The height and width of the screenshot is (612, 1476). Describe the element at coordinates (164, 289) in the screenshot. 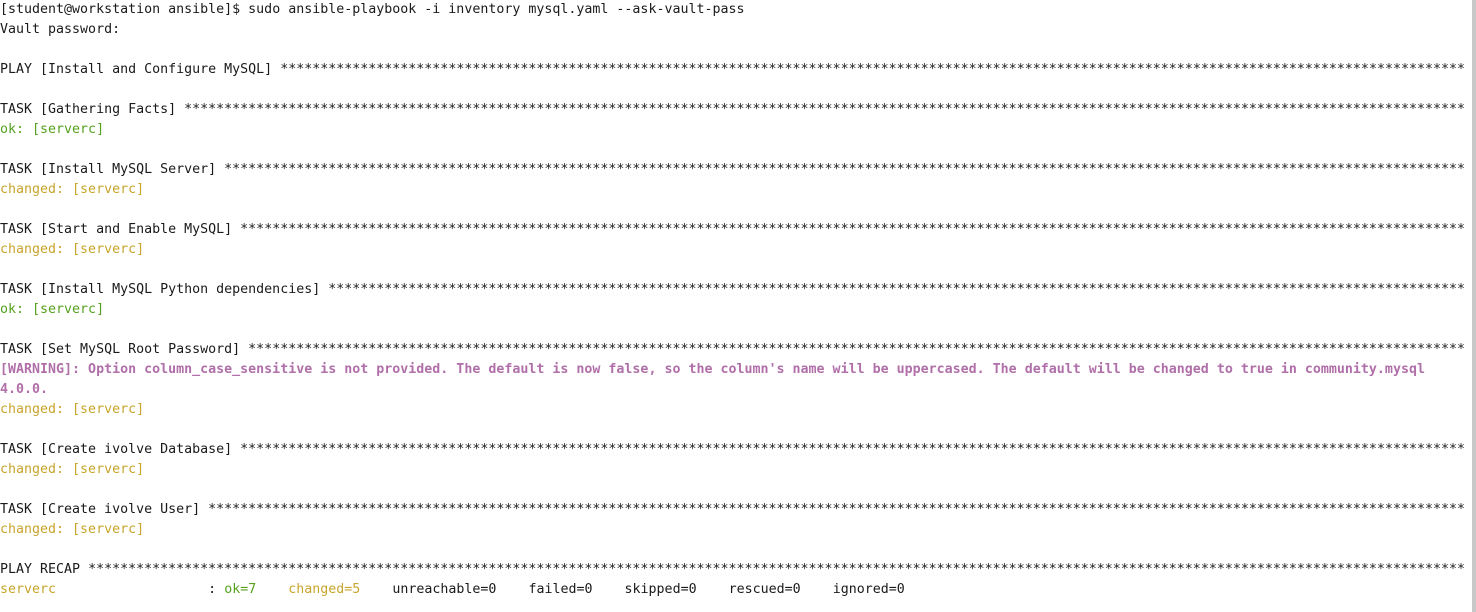

I see `task-title: TASK [Install MySQL Python dependencies]` at that location.